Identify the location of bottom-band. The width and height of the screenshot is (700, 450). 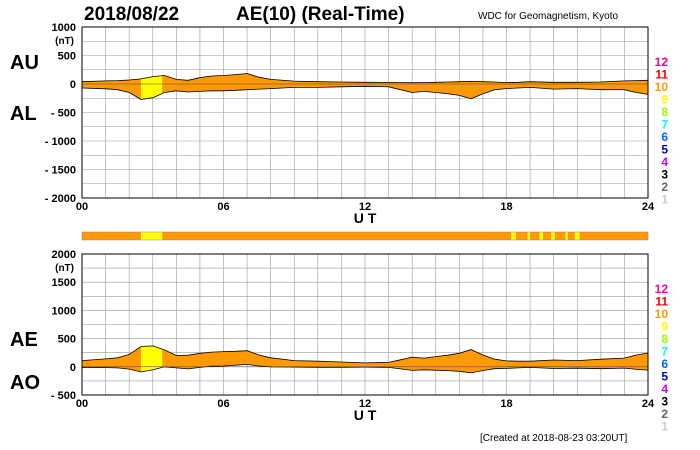
(365, 359).